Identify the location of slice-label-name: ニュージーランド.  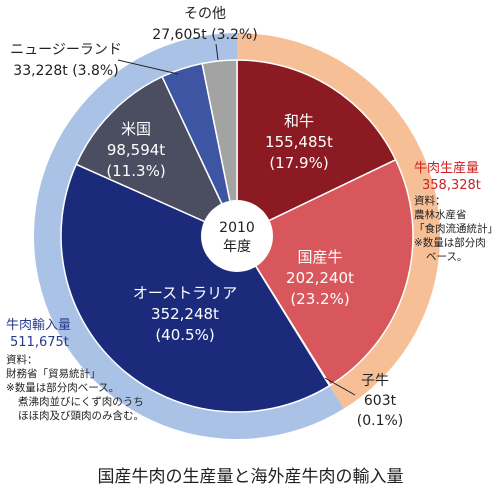
(66, 50).